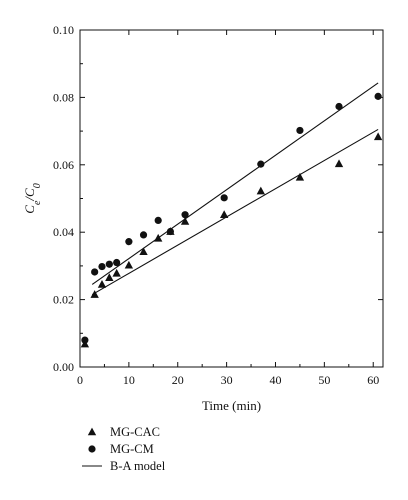  Describe the element at coordinates (63, 300) in the screenshot. I see `y-tick-label: 0.02` at that location.